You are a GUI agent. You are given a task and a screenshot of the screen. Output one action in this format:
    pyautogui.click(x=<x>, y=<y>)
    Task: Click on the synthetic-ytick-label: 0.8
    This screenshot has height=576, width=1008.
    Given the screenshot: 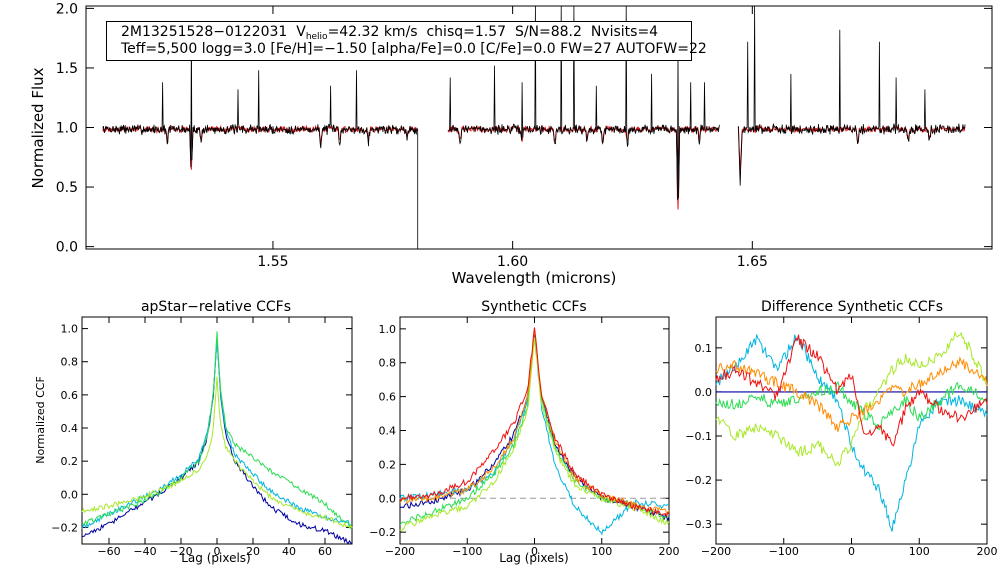 What is the action you would take?
    pyautogui.click(x=388, y=363)
    